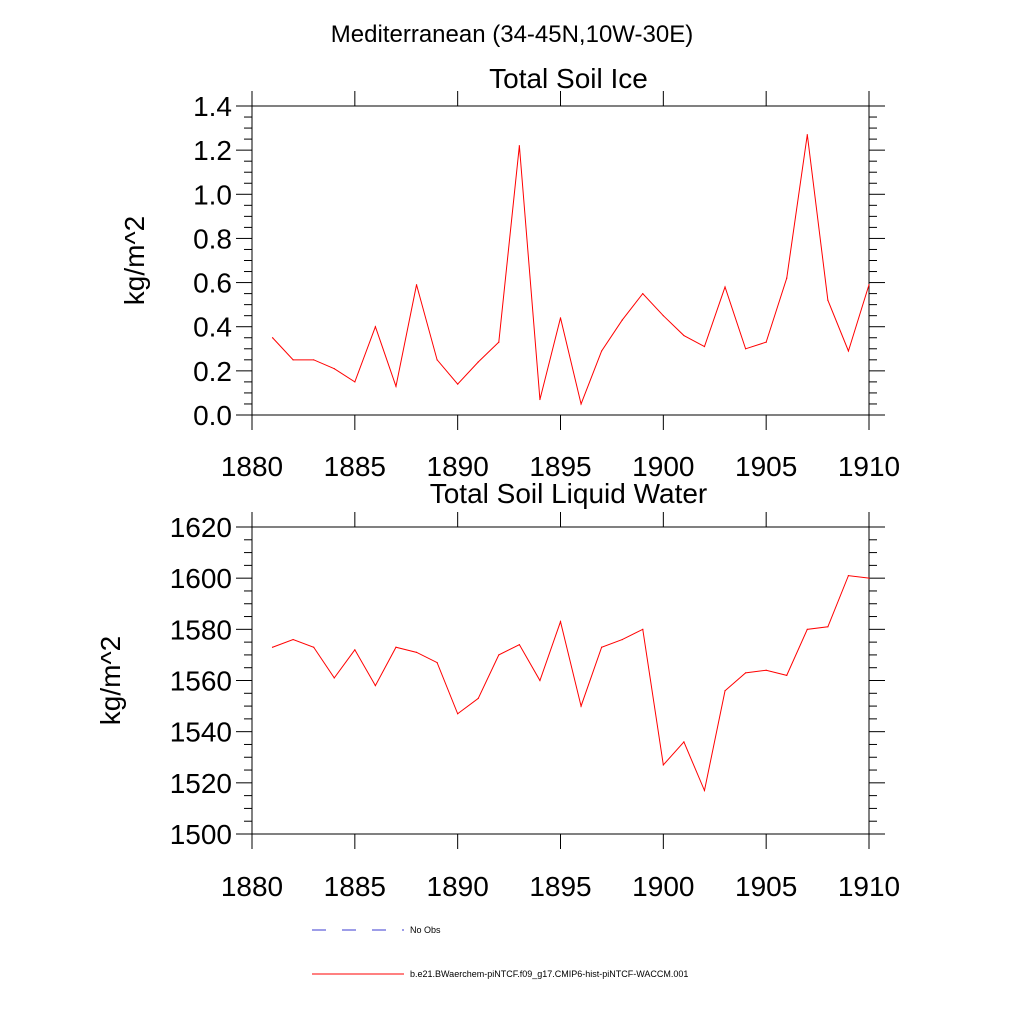 The width and height of the screenshot is (1024, 1024). What do you see at coordinates (212, 238) in the screenshot?
I see `y-tick-label: 0.8` at bounding box center [212, 238].